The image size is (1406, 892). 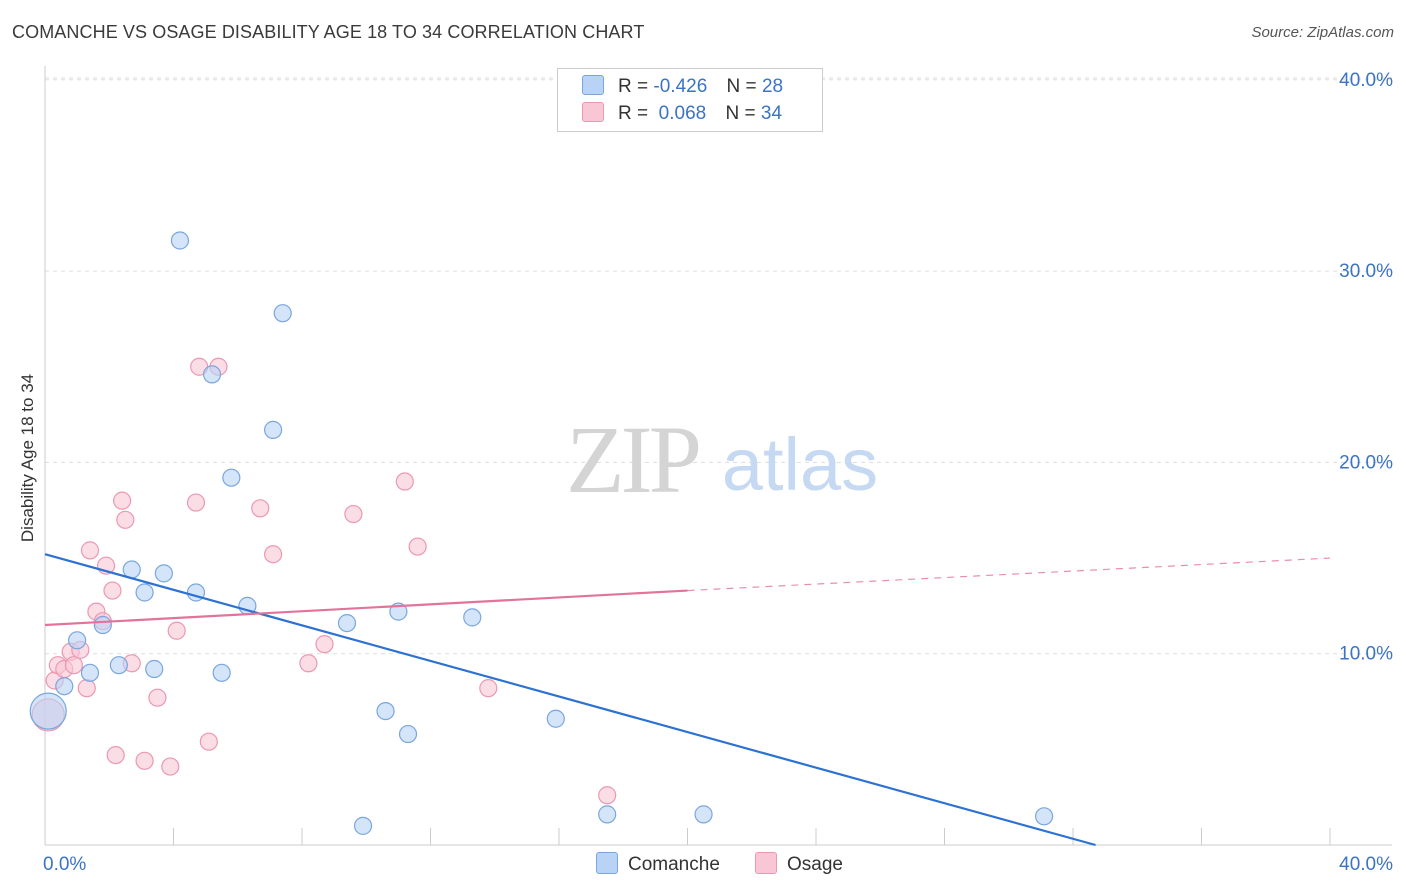 What do you see at coordinates (1009, 574) in the screenshot?
I see `osage-trend-line-extension` at bounding box center [1009, 574].